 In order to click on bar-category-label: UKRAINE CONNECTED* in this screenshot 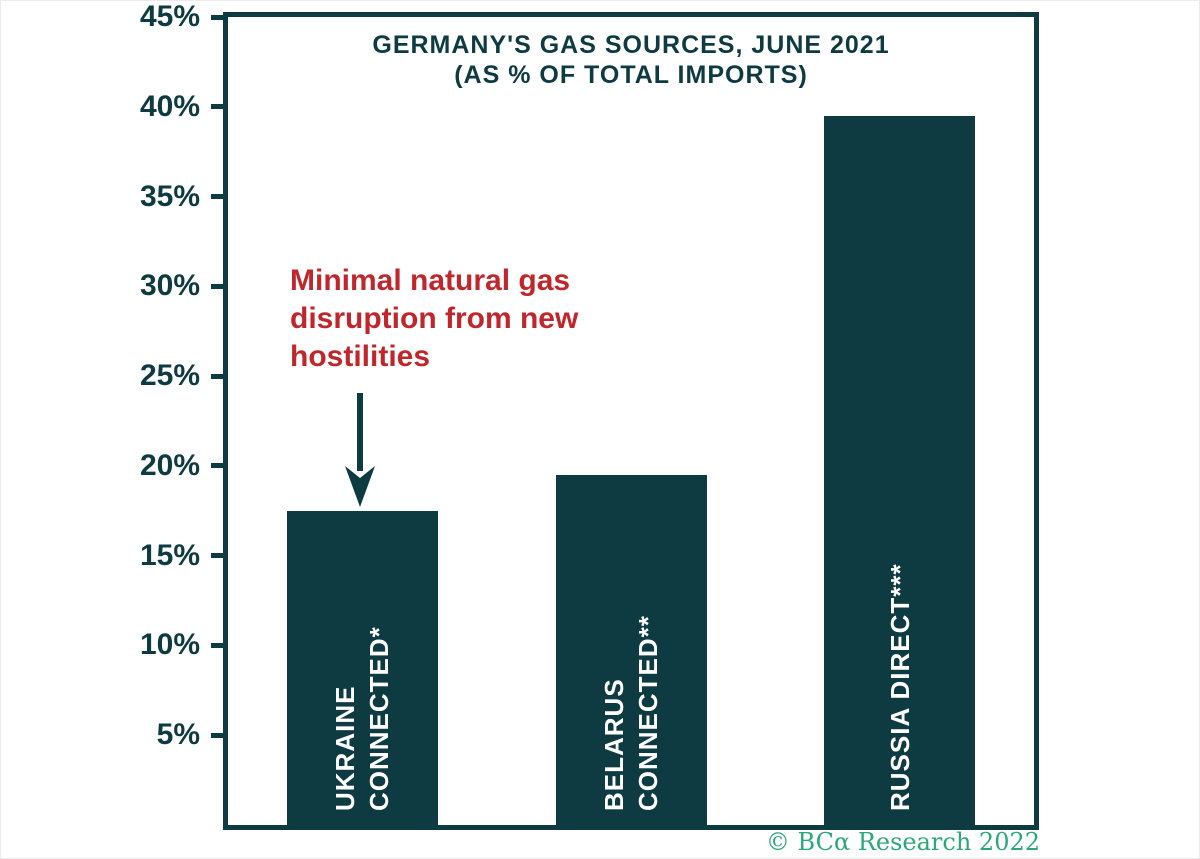, I will do `click(362, 718)`.